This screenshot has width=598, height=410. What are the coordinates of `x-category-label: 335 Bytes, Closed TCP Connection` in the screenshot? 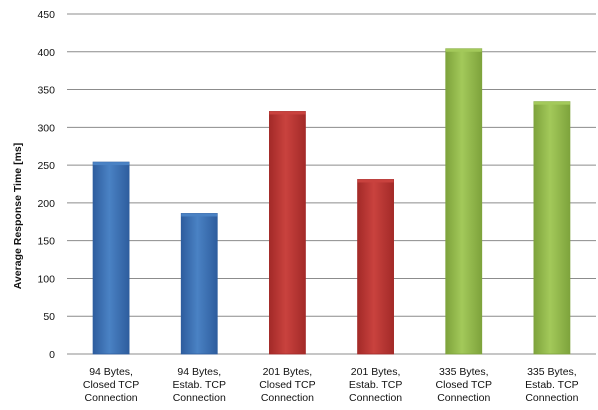 It's located at (464, 385).